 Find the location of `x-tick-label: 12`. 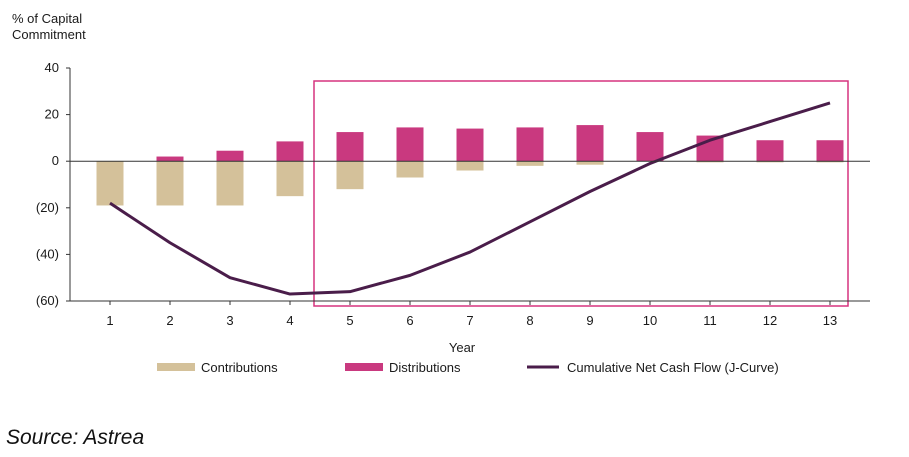

x-tick-label: 12 is located at coordinates (770, 320).